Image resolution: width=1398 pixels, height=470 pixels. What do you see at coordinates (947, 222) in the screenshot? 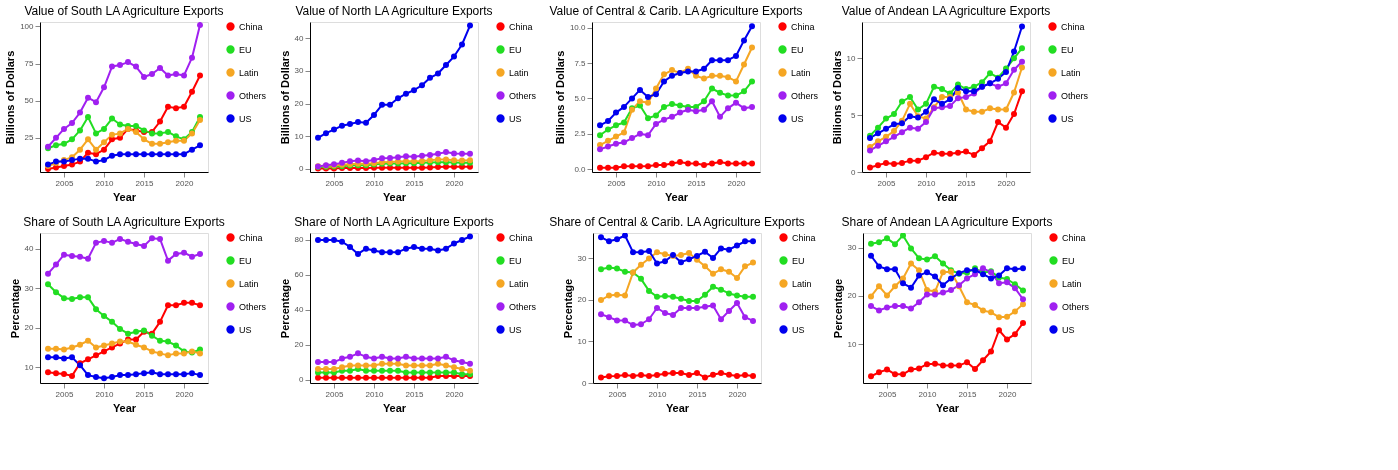
I see `chart-title: Share of Andean LA Agriculture Exports` at bounding box center [947, 222].